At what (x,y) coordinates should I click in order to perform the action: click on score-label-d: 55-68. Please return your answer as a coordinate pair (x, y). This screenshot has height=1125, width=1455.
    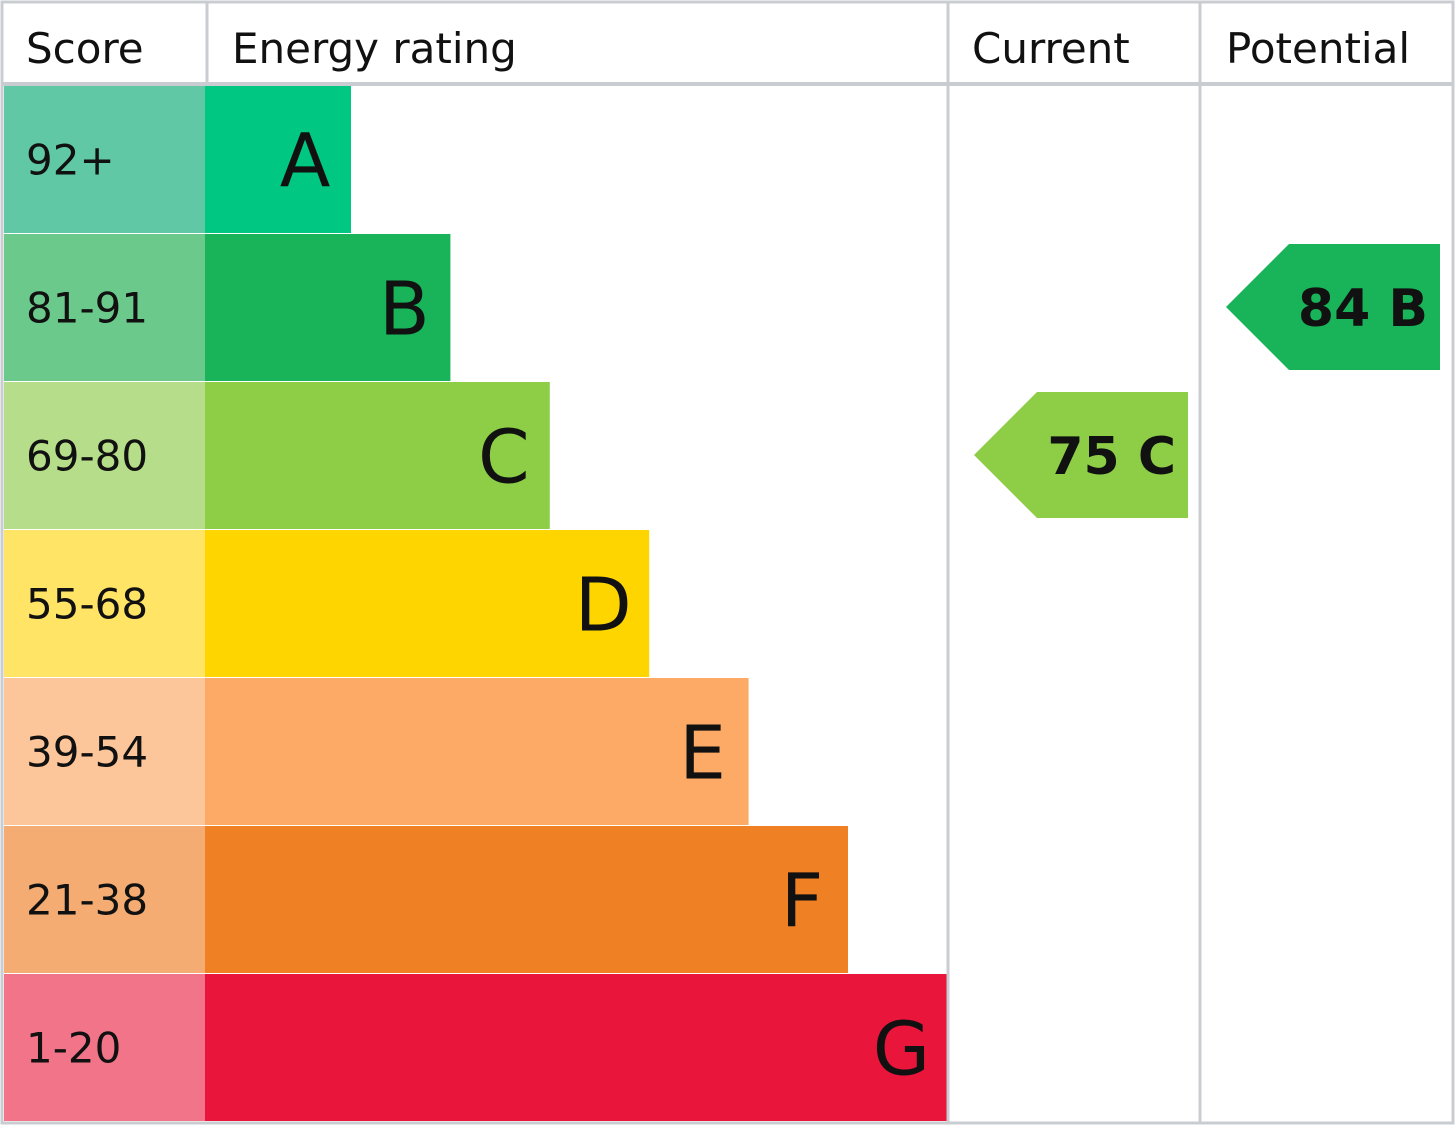
    Looking at the image, I should click on (87, 604).